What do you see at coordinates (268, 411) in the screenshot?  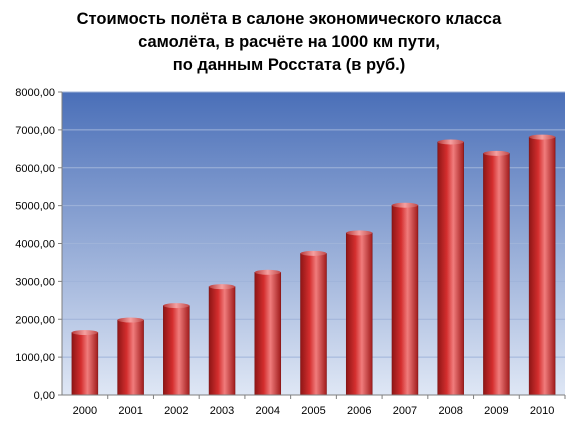 I see `x-tick-label: 2004` at bounding box center [268, 411].